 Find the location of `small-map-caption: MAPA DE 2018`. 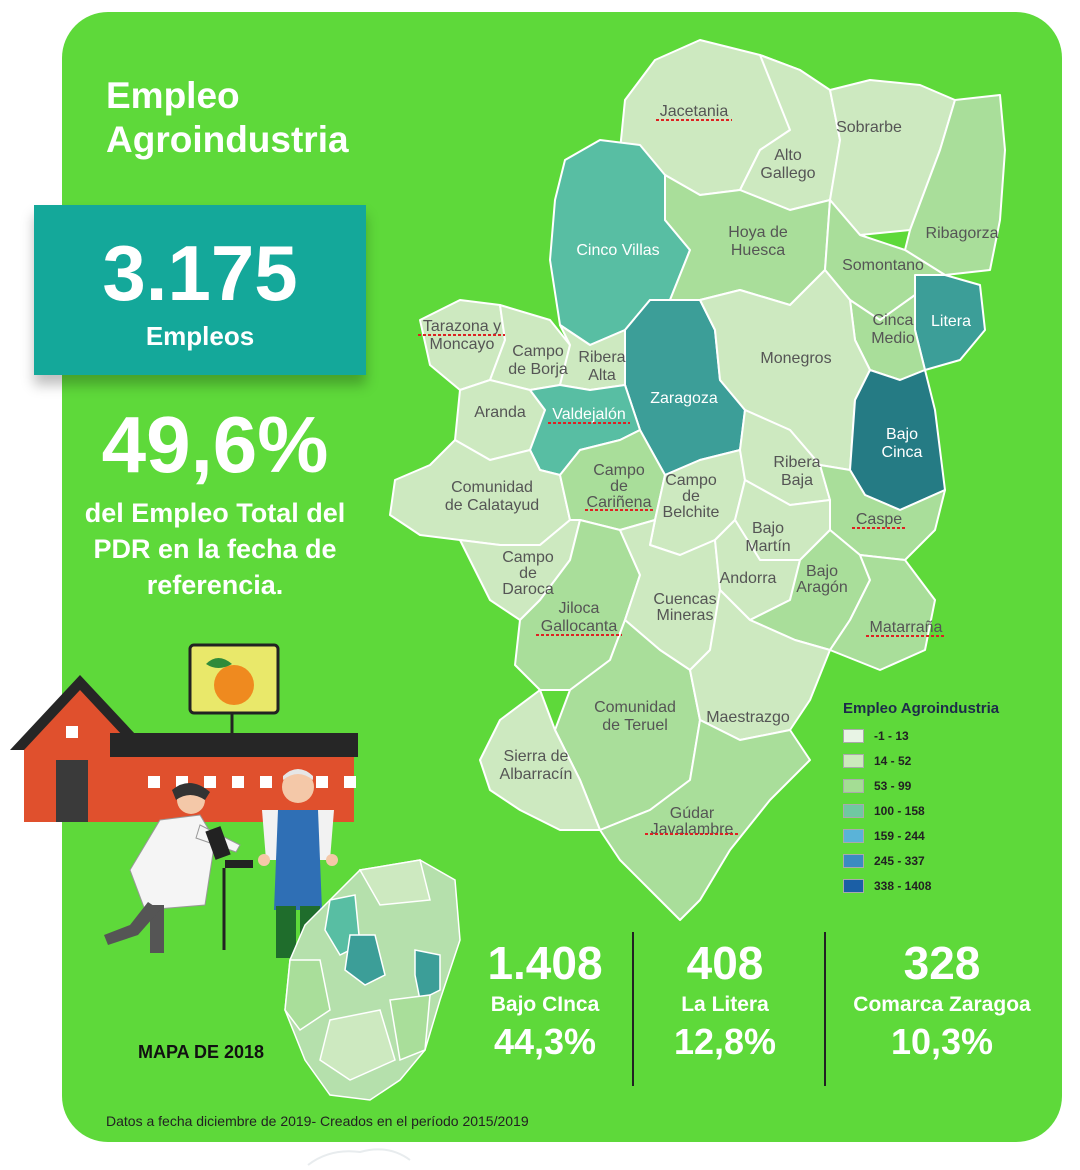

small-map-caption: MAPA DE 2018 is located at coordinates (201, 1052).